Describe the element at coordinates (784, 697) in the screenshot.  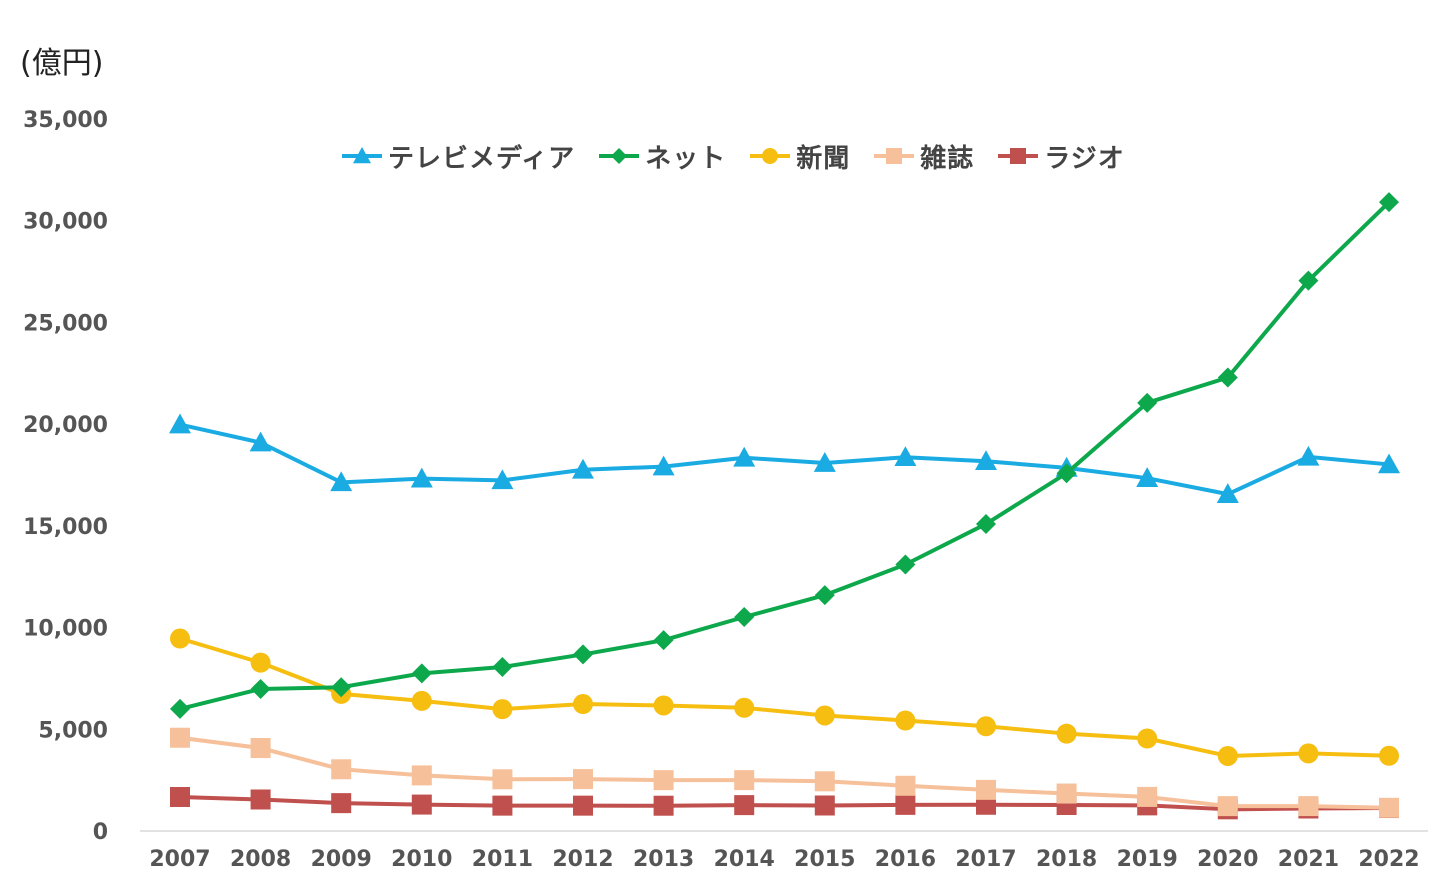
I see `series-2-line` at that location.